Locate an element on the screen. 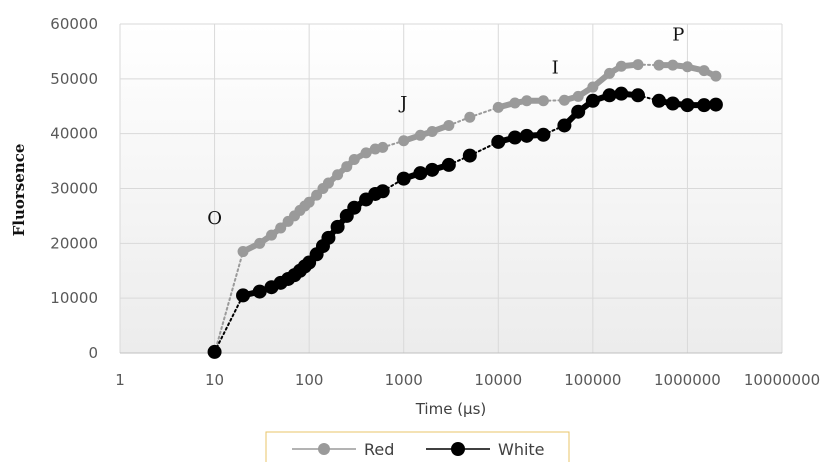 This screenshot has width=830, height=462. x-tick-label: 1 is located at coordinates (120, 380).